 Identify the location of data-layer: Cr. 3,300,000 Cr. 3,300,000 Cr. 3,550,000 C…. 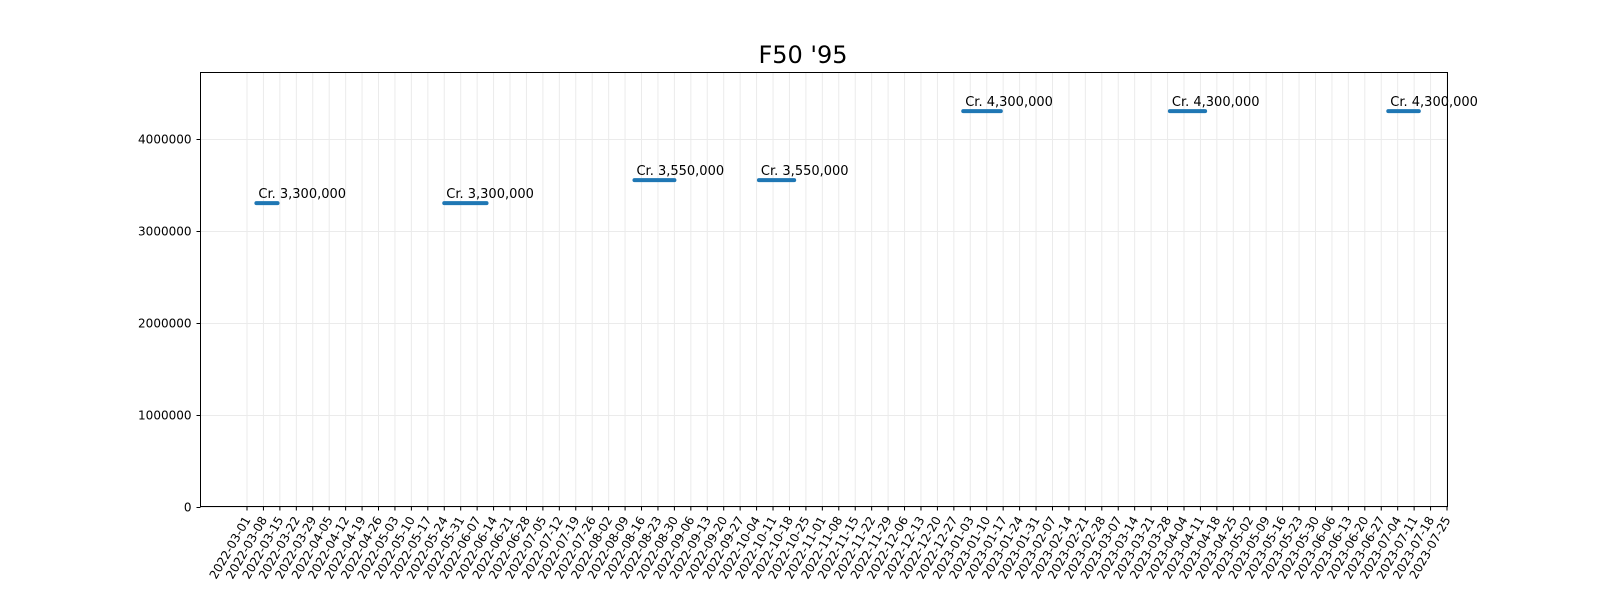
(866, 150).